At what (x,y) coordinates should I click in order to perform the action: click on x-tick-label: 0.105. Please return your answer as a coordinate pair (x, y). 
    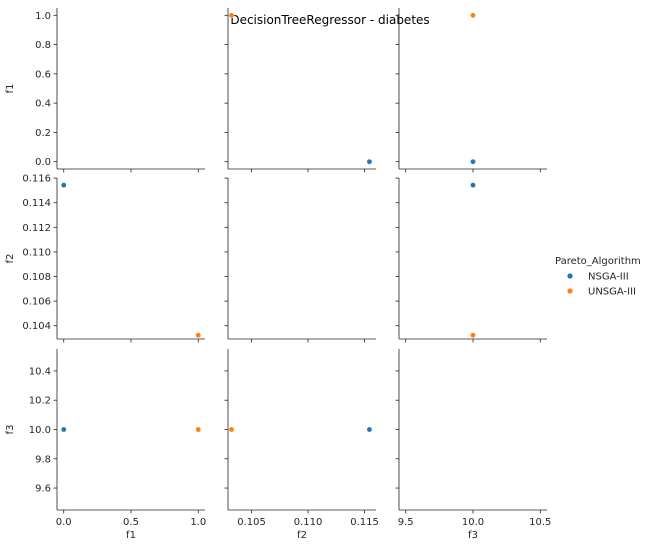
    Looking at the image, I should click on (251, 522).